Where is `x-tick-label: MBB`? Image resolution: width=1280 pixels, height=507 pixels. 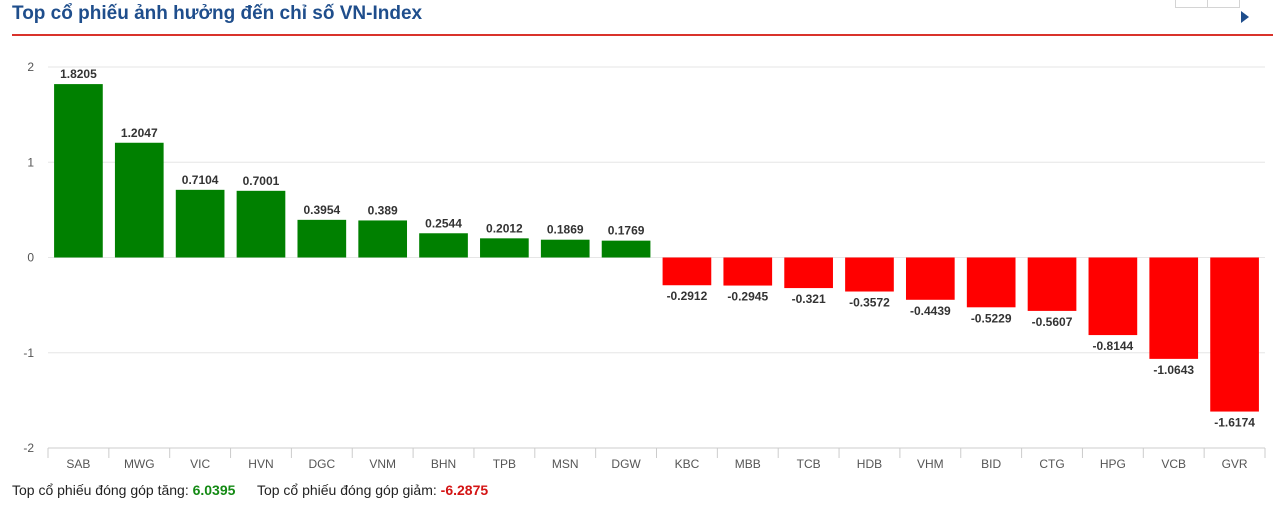 x-tick-label: MBB is located at coordinates (748, 464).